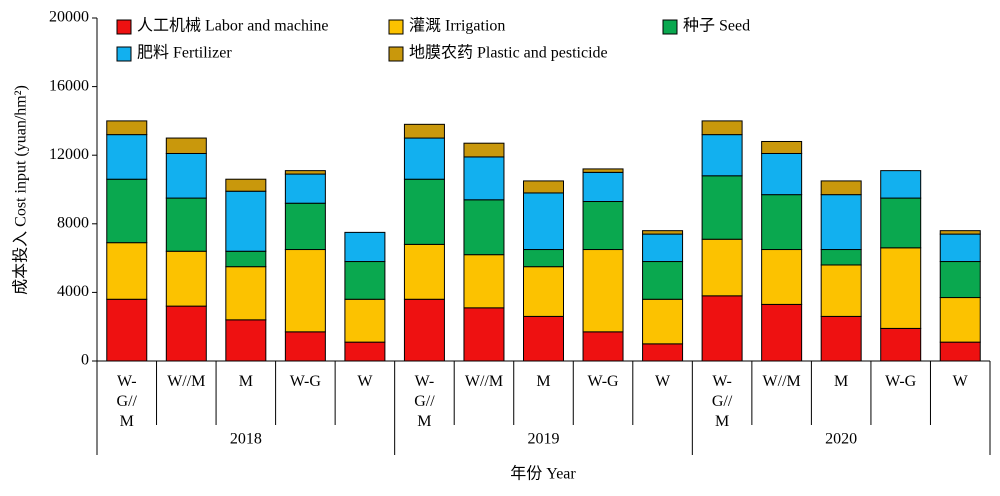 This screenshot has height=496, width=1000. I want to click on legend-label: 人工机械 Labor and machine, so click(233, 26).